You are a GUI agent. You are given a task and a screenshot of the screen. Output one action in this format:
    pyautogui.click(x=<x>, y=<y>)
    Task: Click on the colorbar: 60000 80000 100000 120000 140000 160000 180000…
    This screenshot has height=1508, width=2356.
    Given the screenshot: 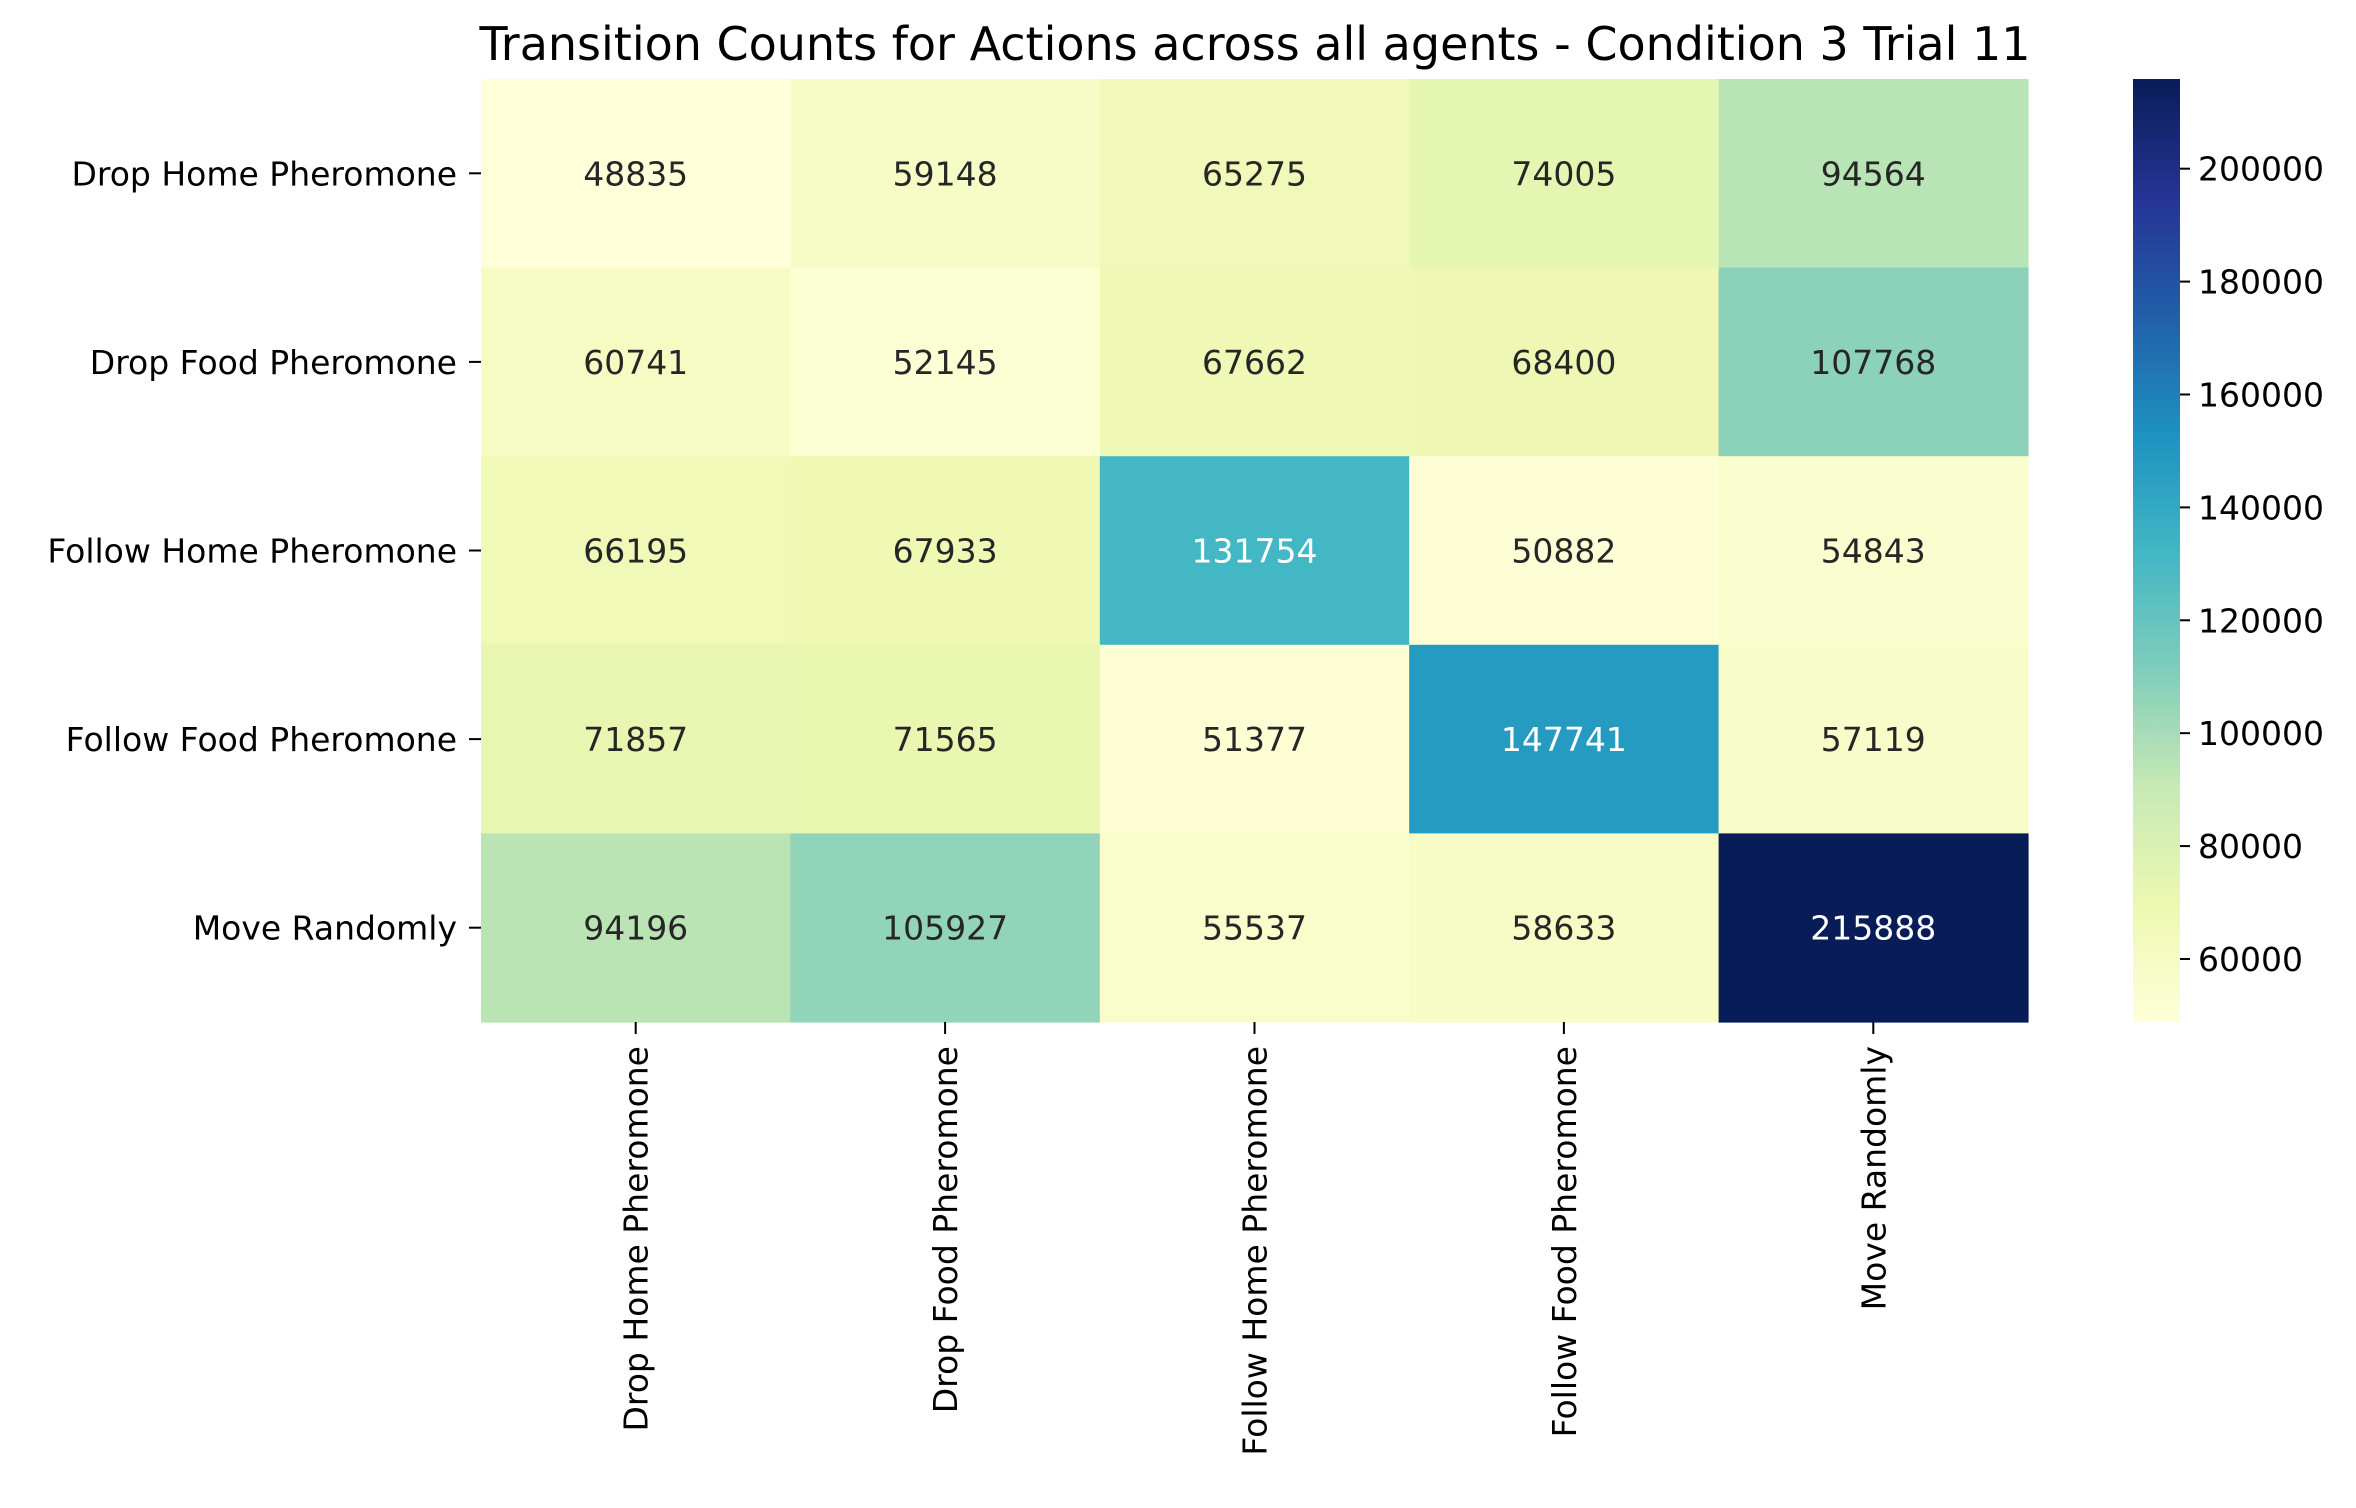 What is the action you would take?
    pyautogui.click(x=2228, y=550)
    